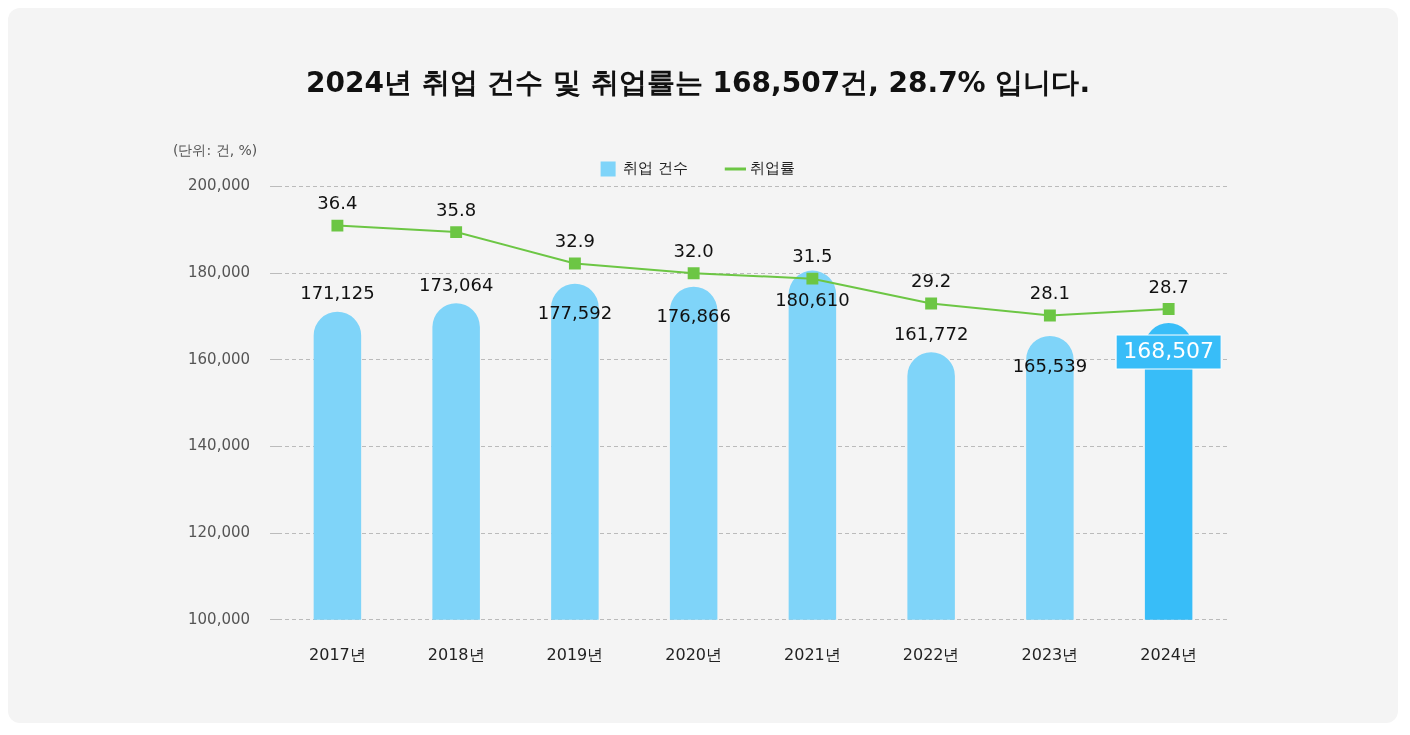  What do you see at coordinates (1168, 286) in the screenshot?
I see `data-label: 28.7` at bounding box center [1168, 286].